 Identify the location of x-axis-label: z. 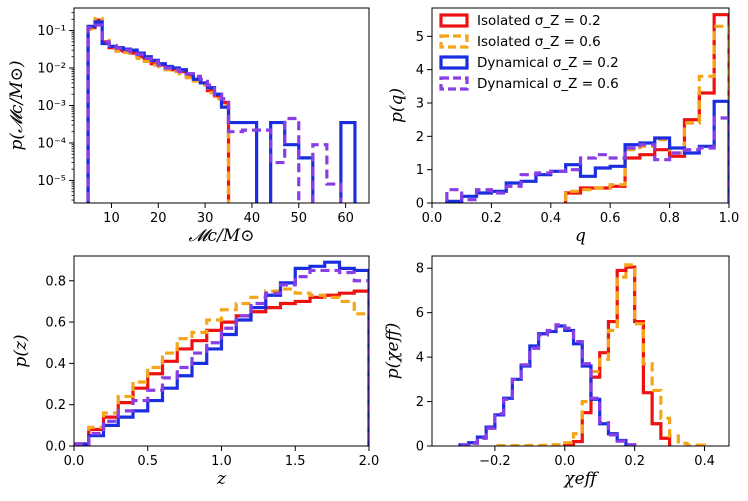
(221, 479).